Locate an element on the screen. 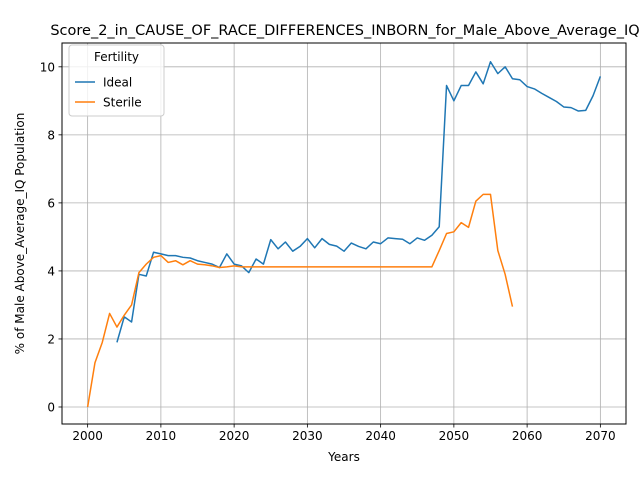 This screenshot has width=640, height=480. y-tick-label: 4 is located at coordinates (51, 271).